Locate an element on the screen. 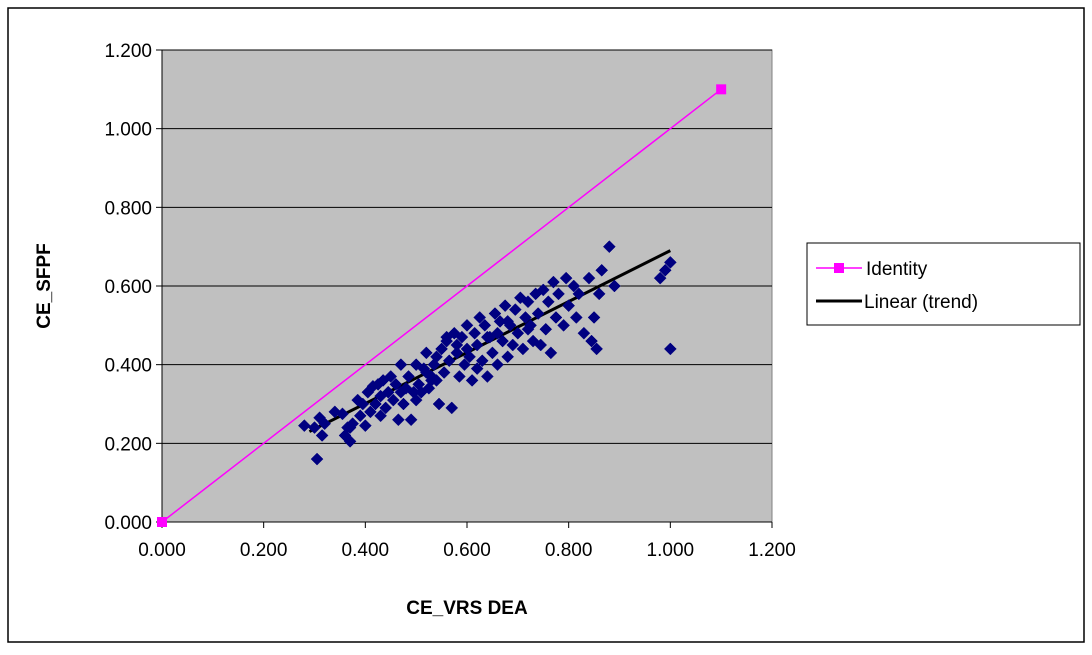 This screenshot has height=655, width=1092. y-tick-labels: 0.000 0.200 0.400 0.600 0.800 1.000 1.200 is located at coordinates (133, 287).